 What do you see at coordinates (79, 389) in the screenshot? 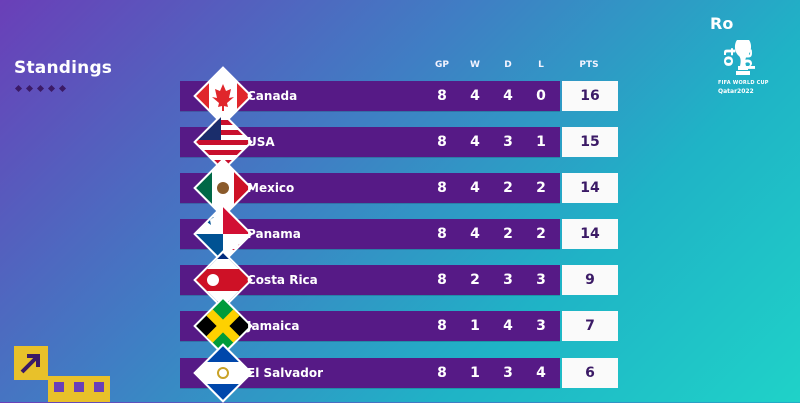
I see `pattern-decoration` at bounding box center [79, 389].